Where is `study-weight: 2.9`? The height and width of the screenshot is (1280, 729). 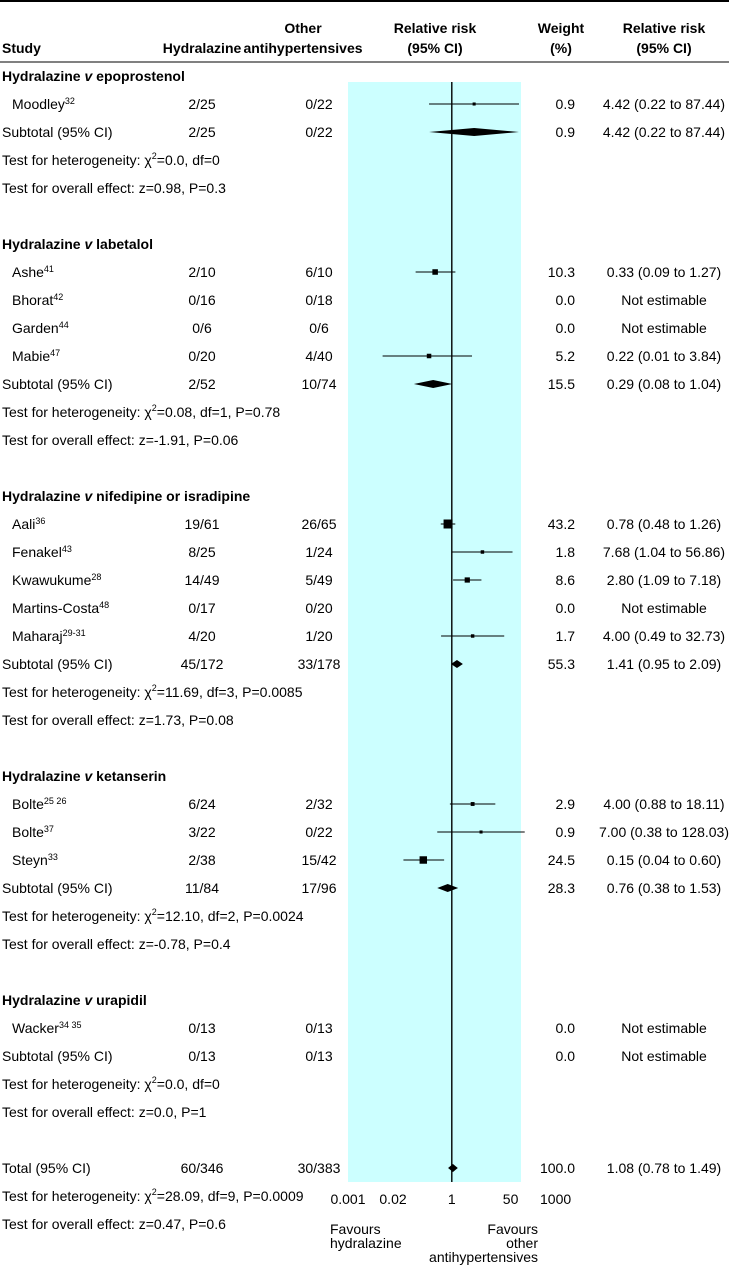 study-weight: 2.9 is located at coordinates (566, 804).